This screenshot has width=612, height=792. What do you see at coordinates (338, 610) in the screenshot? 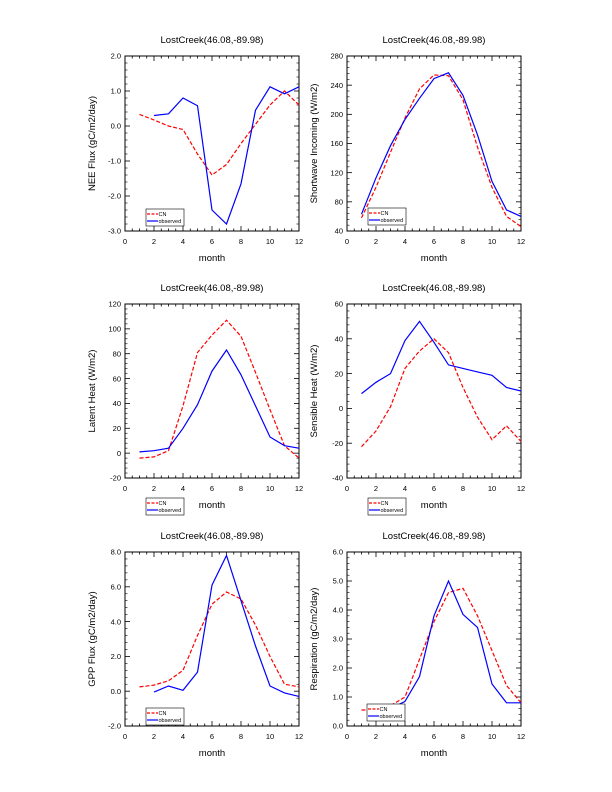
I see `y-tick-label: 4.0` at bounding box center [338, 610].